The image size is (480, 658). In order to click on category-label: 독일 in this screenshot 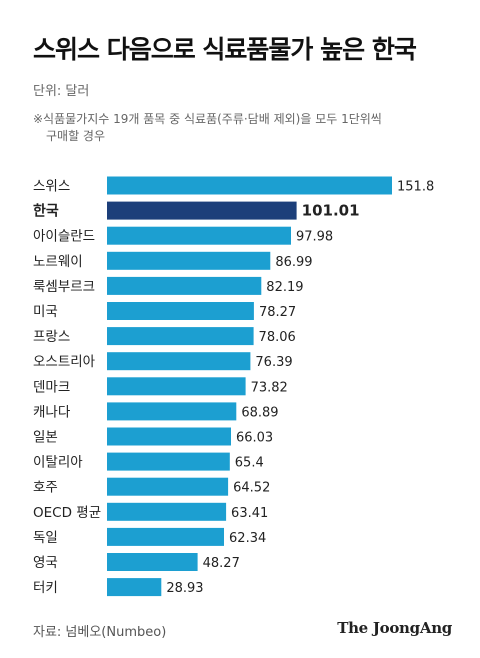, I will do `click(45, 538)`.